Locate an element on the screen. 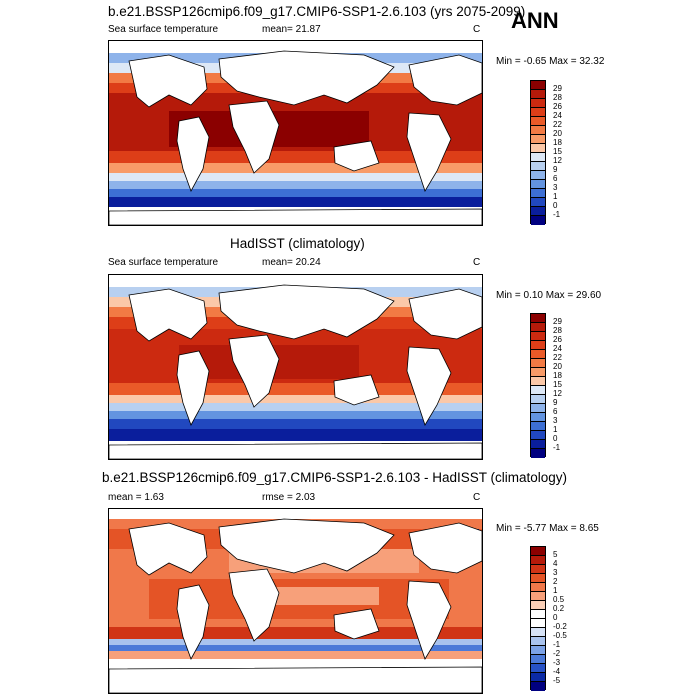 Image resolution: width=700 pixels, height=700 pixels. panel2-tick: 15 is located at coordinates (557, 384).